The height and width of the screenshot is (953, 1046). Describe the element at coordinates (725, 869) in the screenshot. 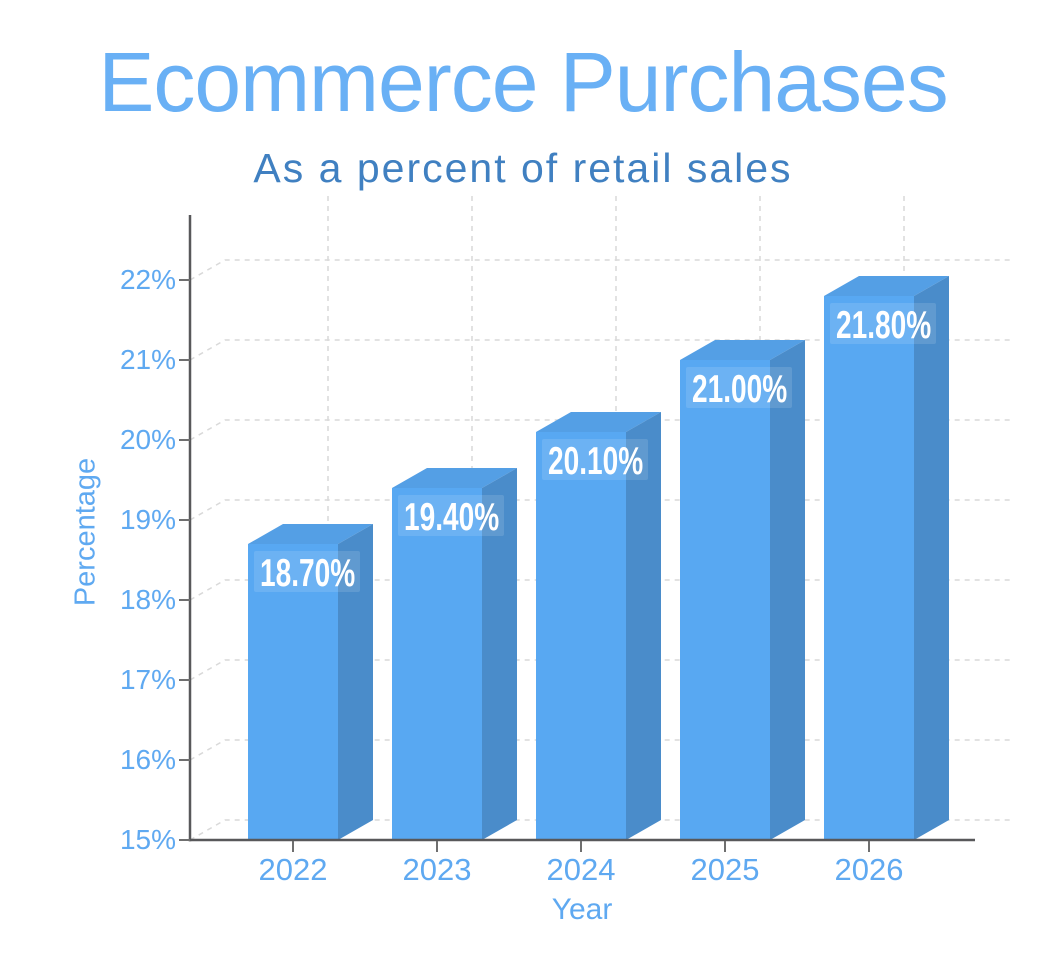

I see `x-tick-label: 2025` at that location.